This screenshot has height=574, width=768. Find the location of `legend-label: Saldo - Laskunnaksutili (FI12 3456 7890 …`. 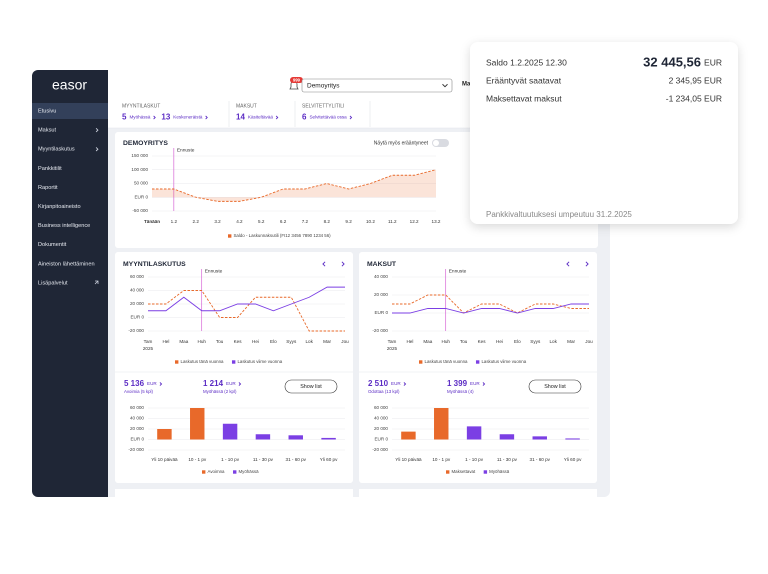

legend-label: Saldo - Laskunnaksutili (FI12 3456 7890 … is located at coordinates (283, 235).